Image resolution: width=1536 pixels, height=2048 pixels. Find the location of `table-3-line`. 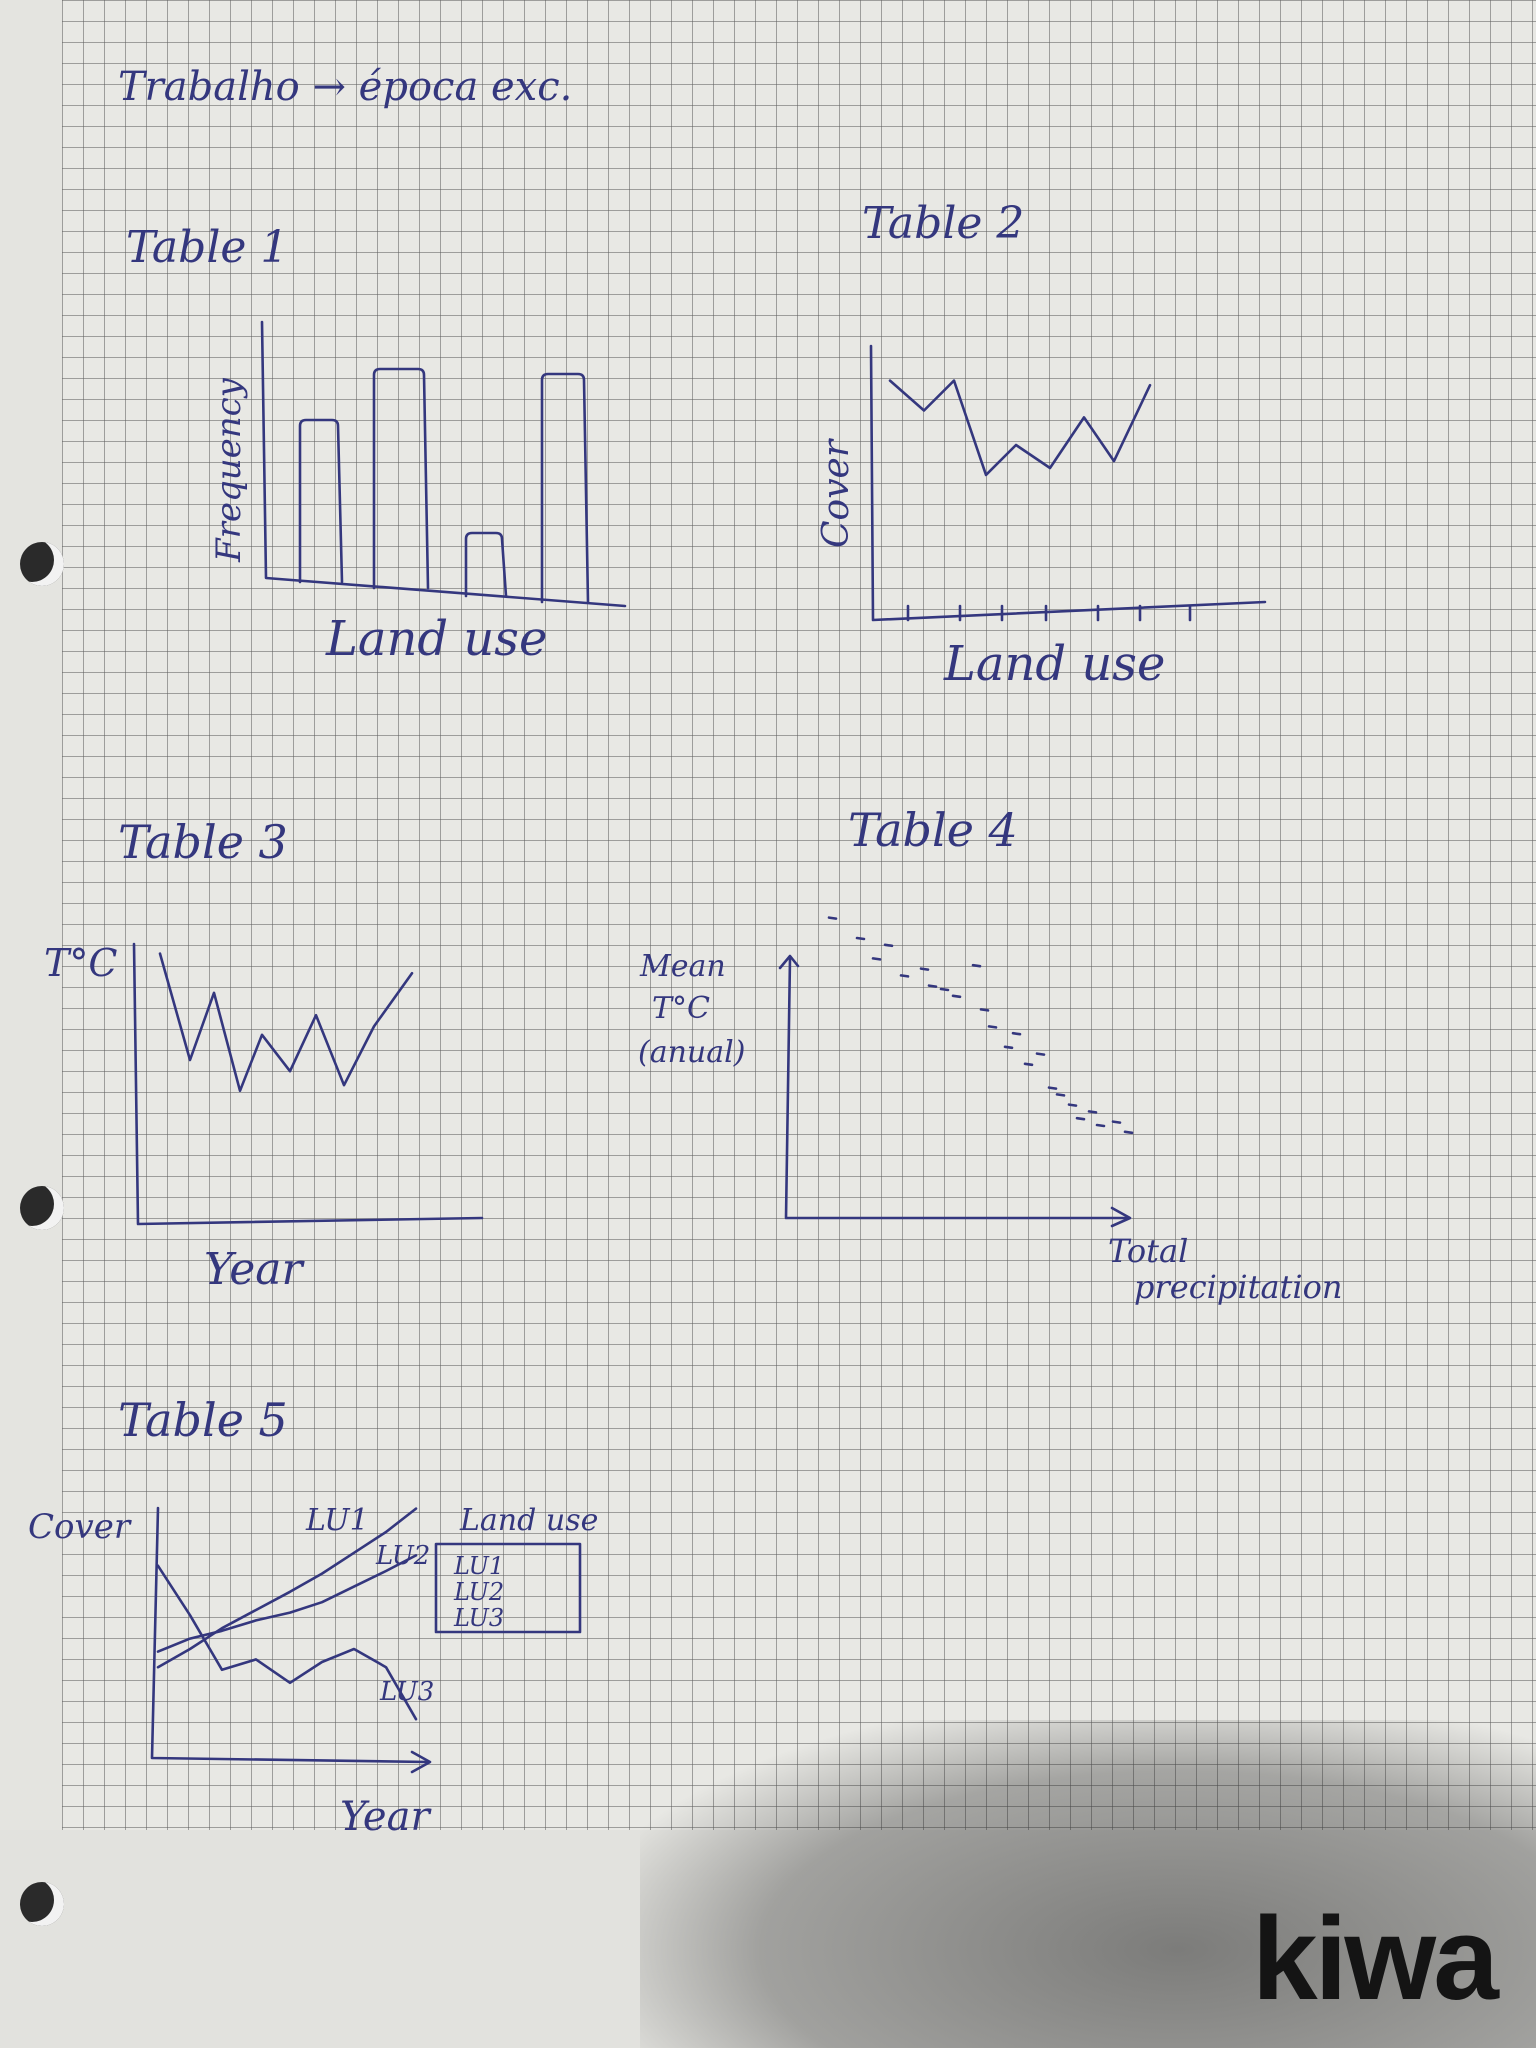

table-3-line is located at coordinates (286, 1022).